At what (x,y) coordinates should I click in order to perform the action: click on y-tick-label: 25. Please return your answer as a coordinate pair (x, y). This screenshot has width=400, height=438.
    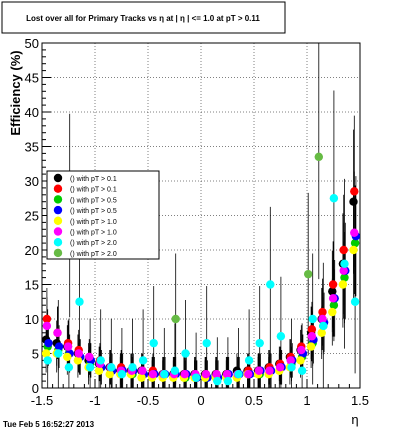
    Looking at the image, I should click on (32, 216).